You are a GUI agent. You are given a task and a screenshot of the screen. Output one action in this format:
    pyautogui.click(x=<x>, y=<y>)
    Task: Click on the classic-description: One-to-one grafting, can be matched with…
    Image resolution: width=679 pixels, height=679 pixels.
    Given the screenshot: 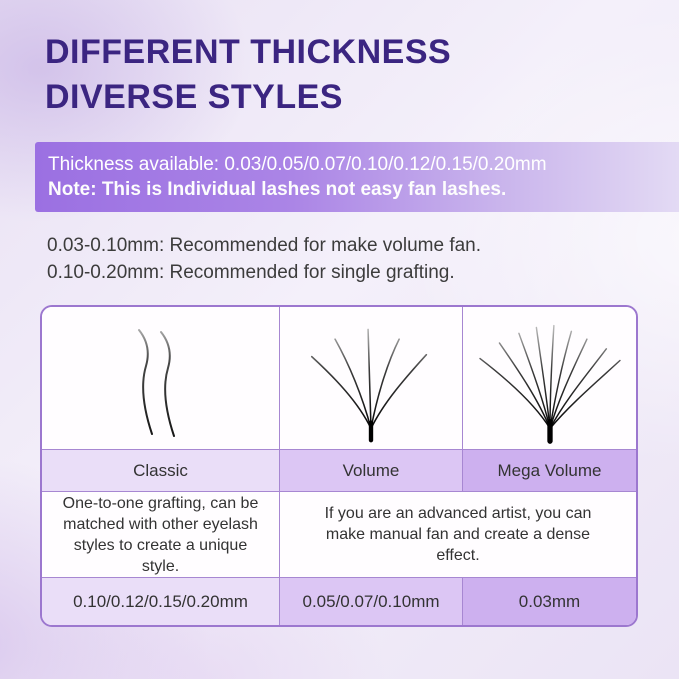 What is the action you would take?
    pyautogui.click(x=161, y=535)
    